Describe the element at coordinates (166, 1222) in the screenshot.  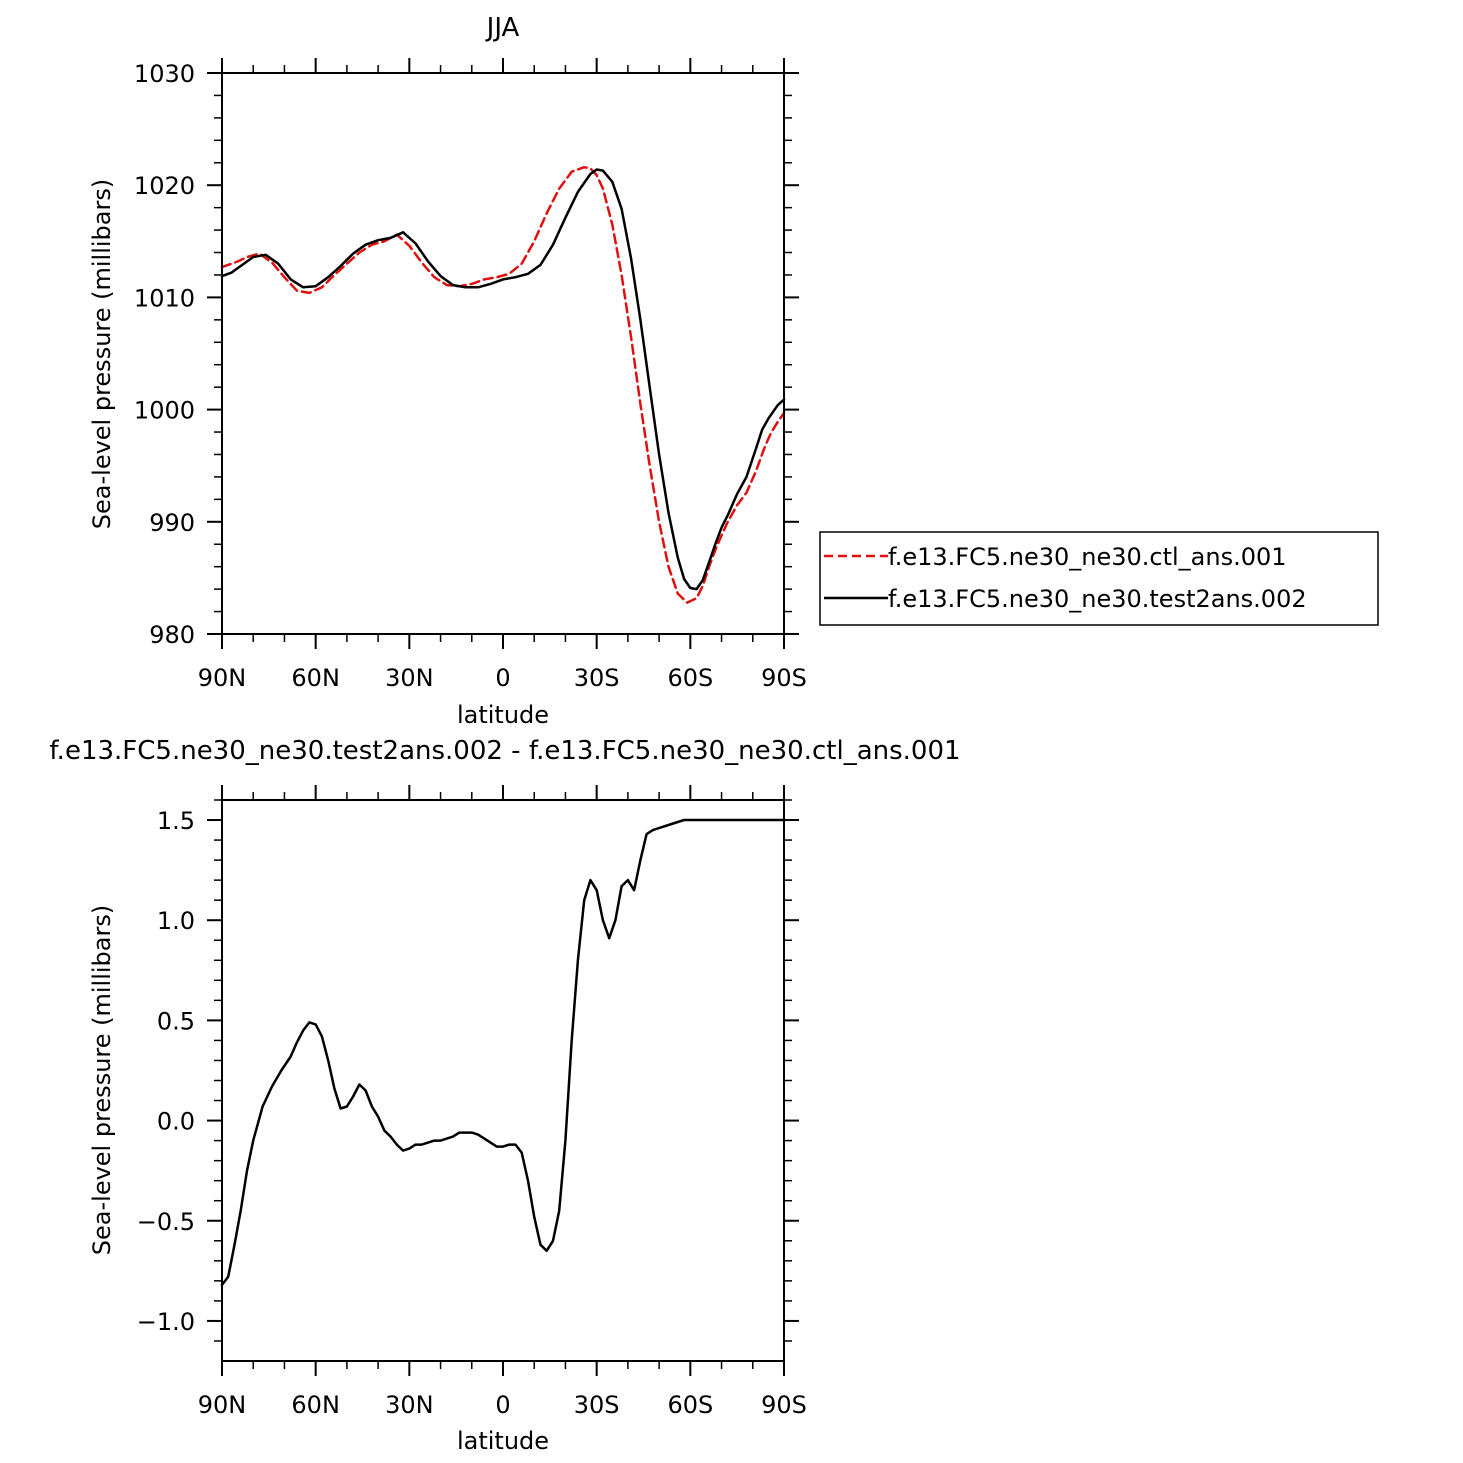
I see `y-tick-label: −0.5` at that location.